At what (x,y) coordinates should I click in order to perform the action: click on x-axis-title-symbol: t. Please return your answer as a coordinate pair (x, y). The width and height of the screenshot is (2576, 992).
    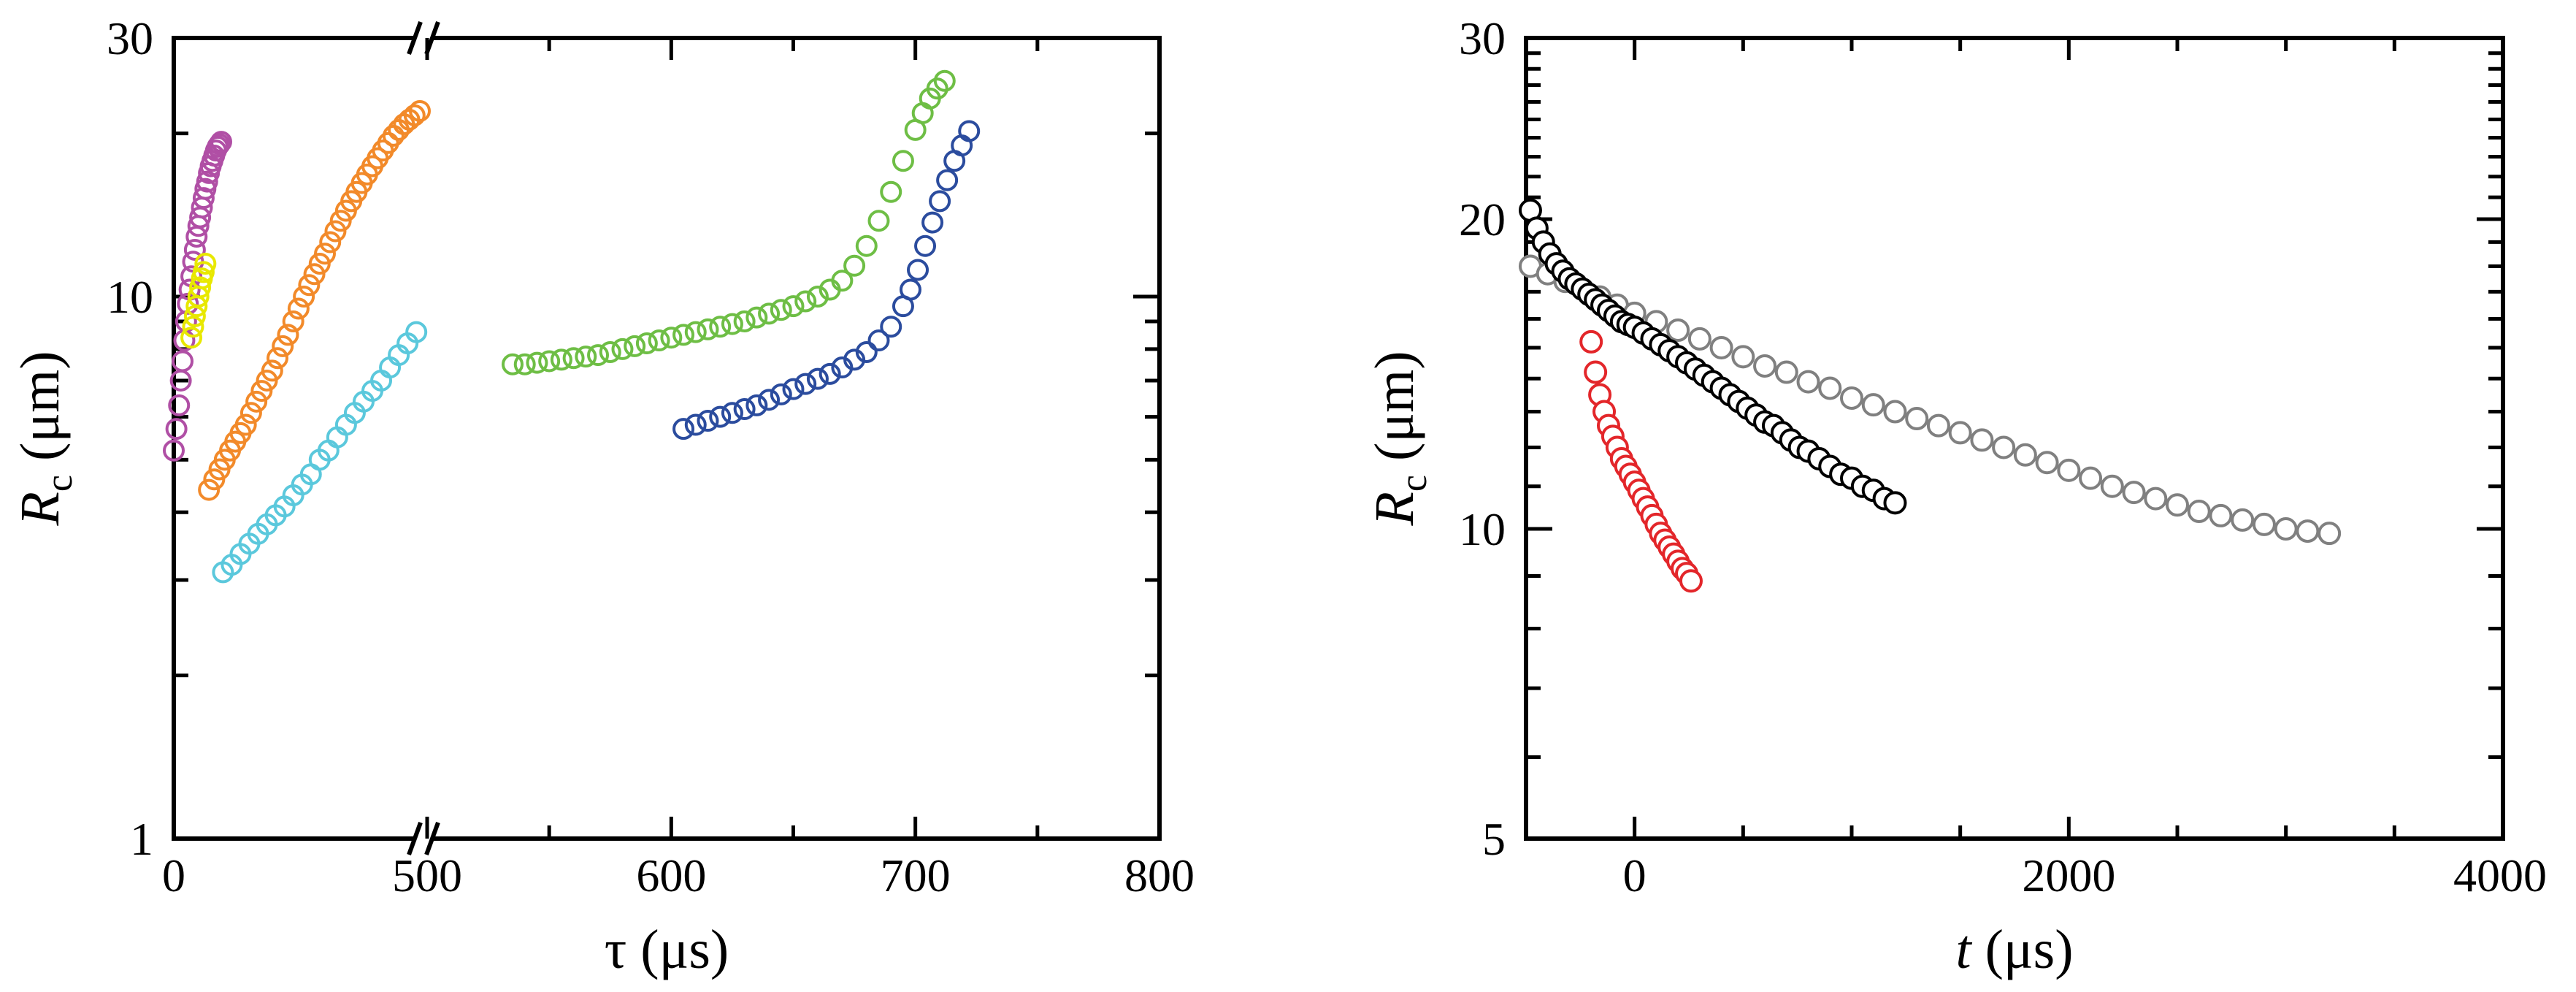
    Looking at the image, I should click on (1964, 949).